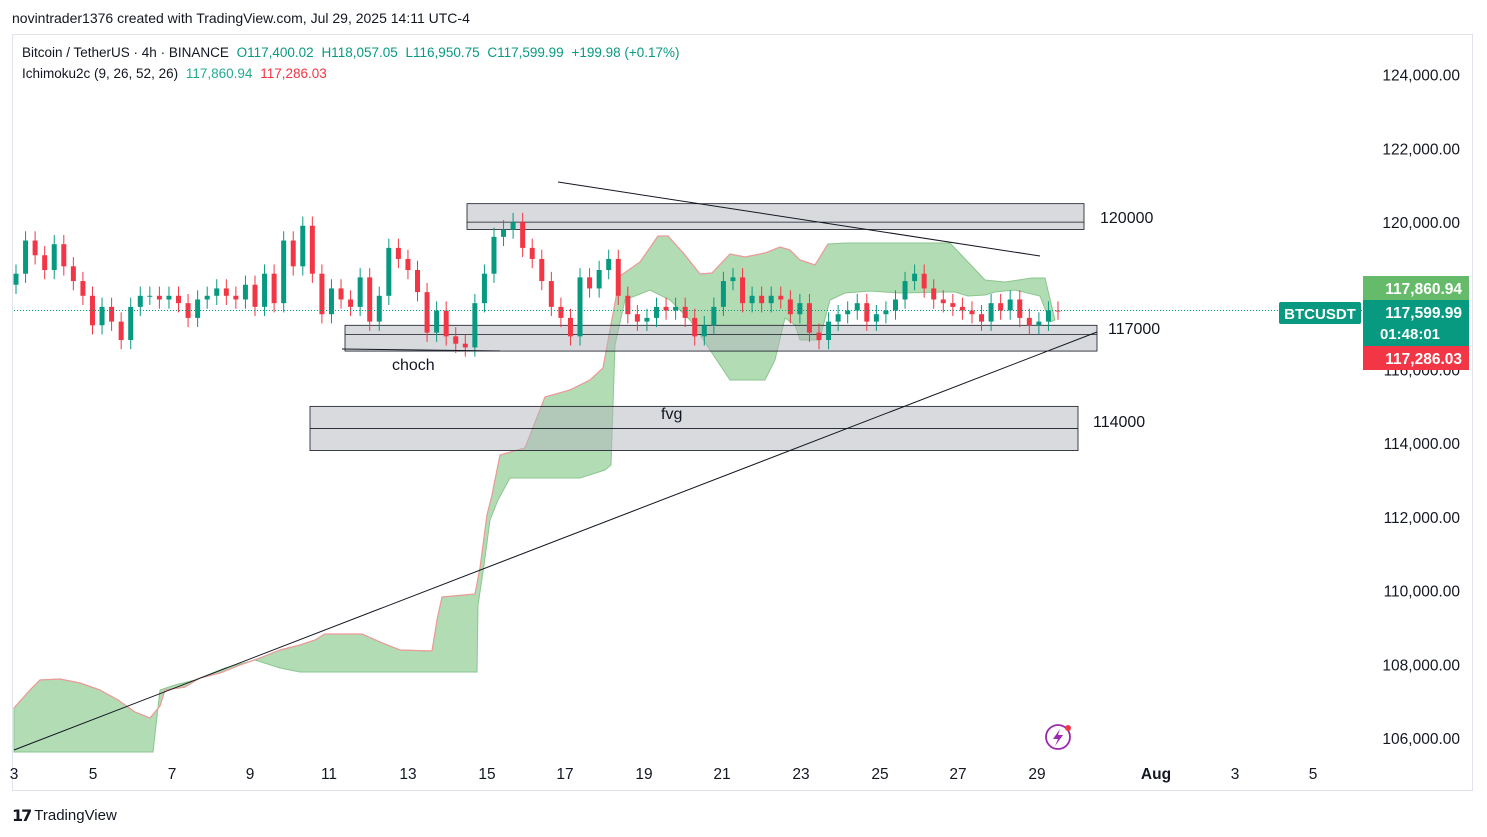 This screenshot has height=837, width=1487. Describe the element at coordinates (525, 52) in the screenshot. I see `legend-close: C117,599.99` at that location.